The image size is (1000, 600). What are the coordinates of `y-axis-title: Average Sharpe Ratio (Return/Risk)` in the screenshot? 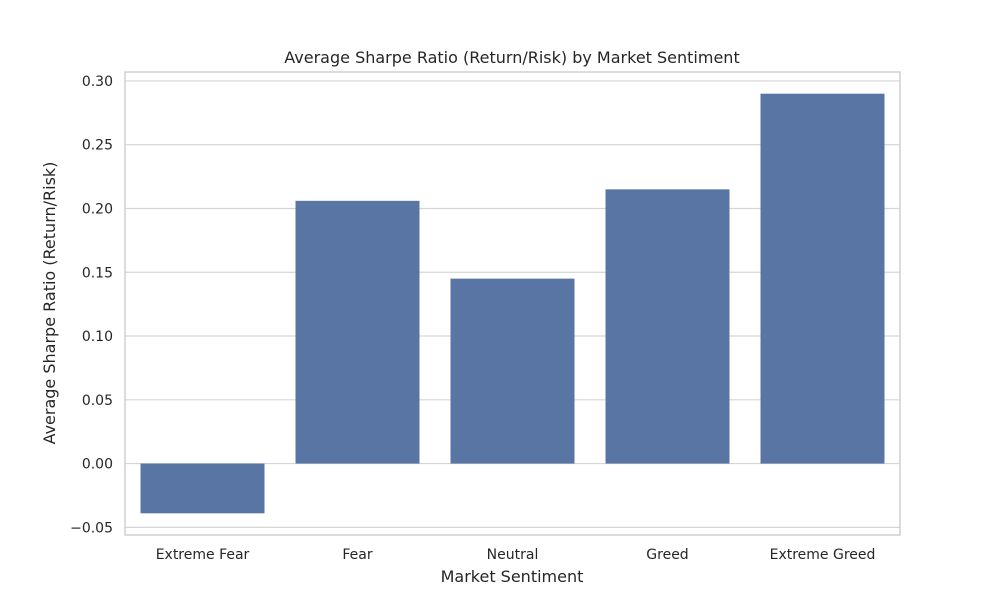 It's located at (49, 303).